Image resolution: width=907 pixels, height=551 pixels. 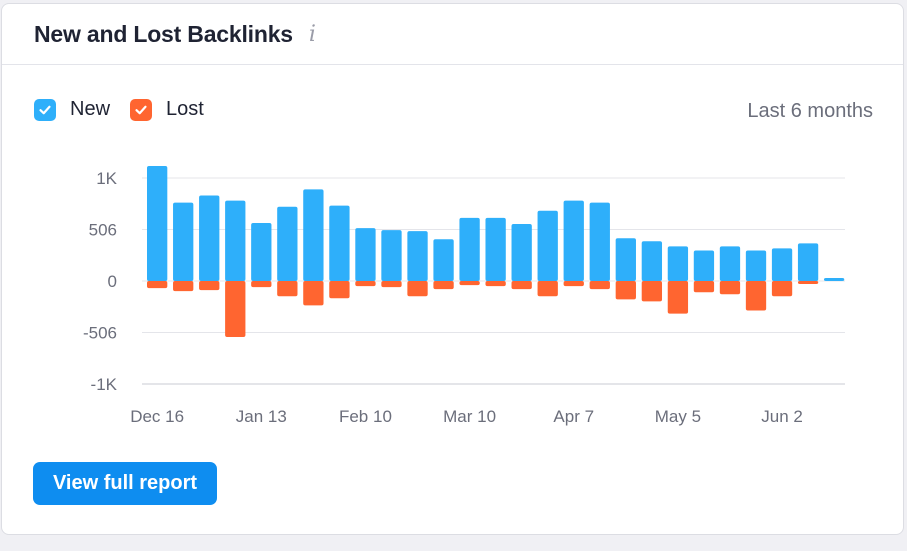 What do you see at coordinates (678, 416) in the screenshot?
I see `x-tick-label: May 5` at bounding box center [678, 416].